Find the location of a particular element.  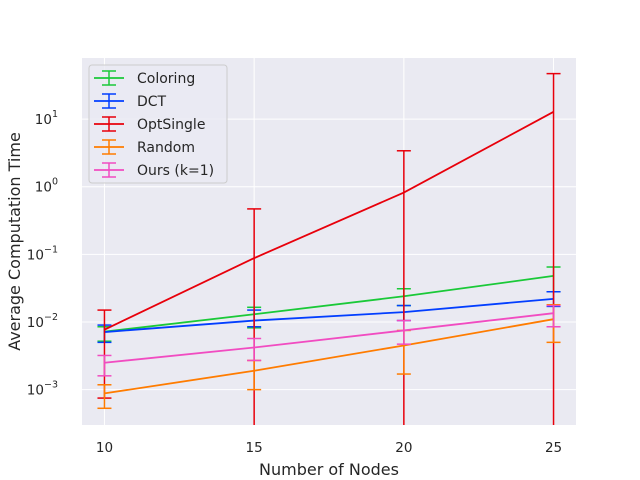

legend-label: Random is located at coordinates (166, 148).